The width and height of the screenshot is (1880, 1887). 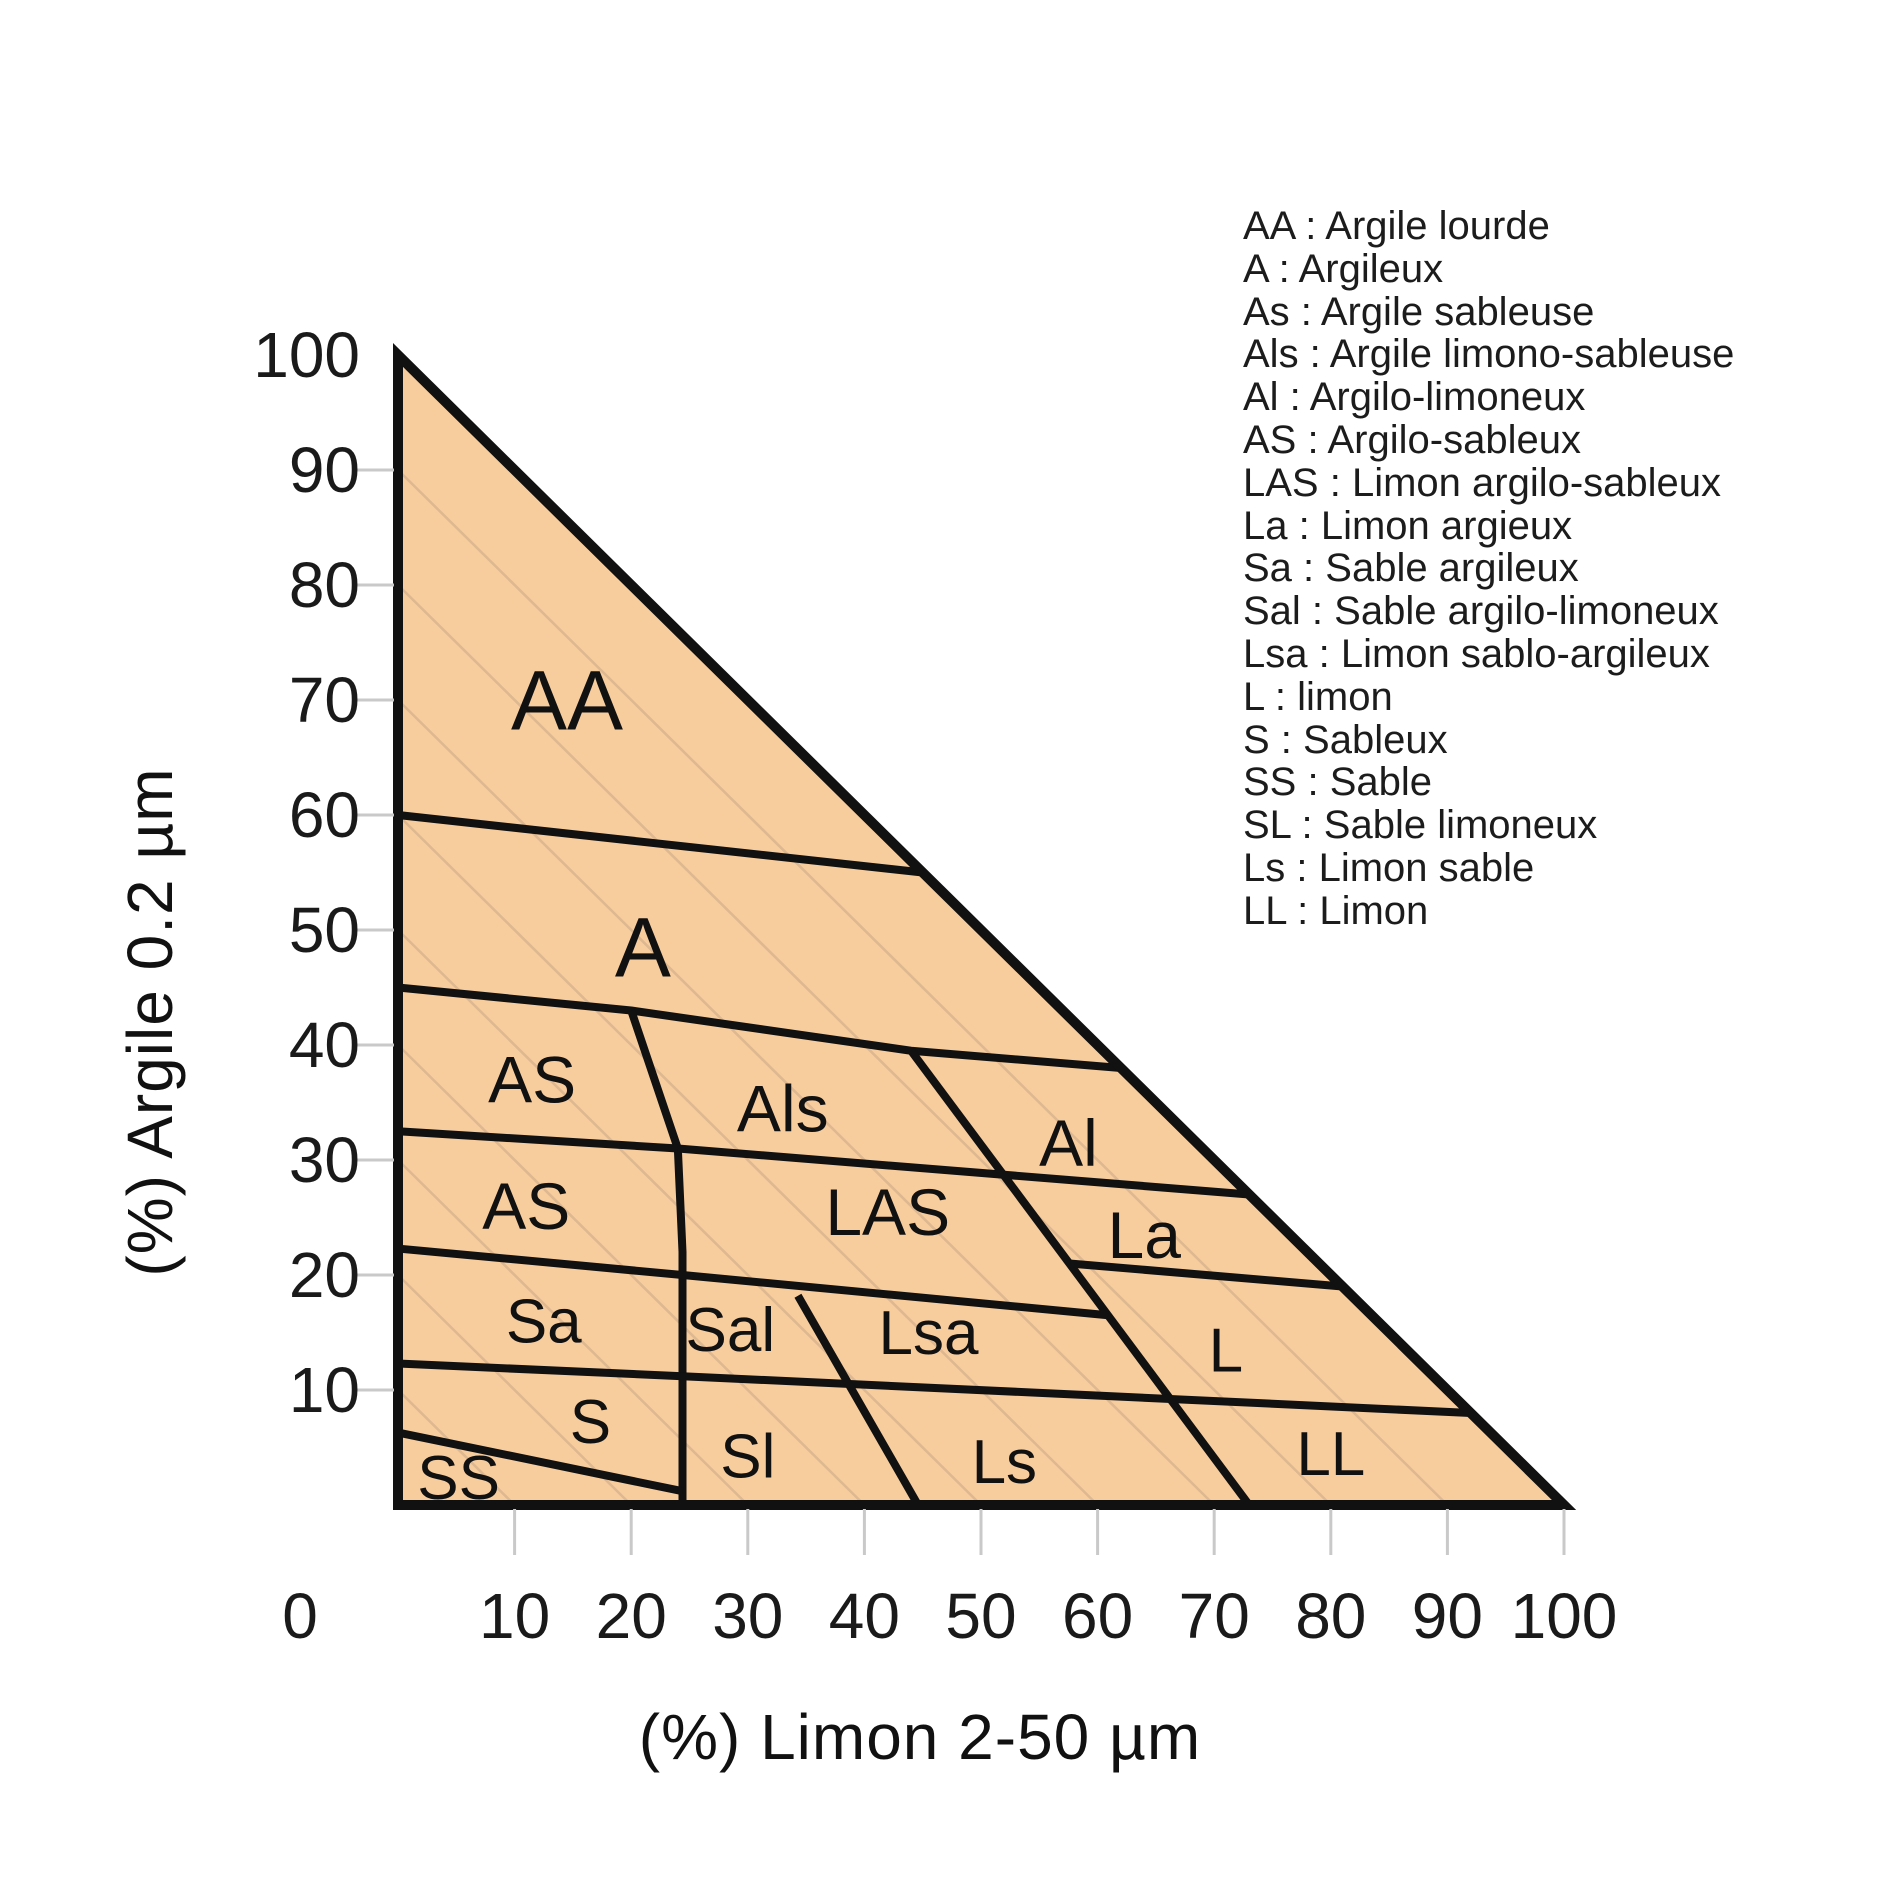 What do you see at coordinates (324, 1390) in the screenshot?
I see `y-tick-label: 10` at bounding box center [324, 1390].